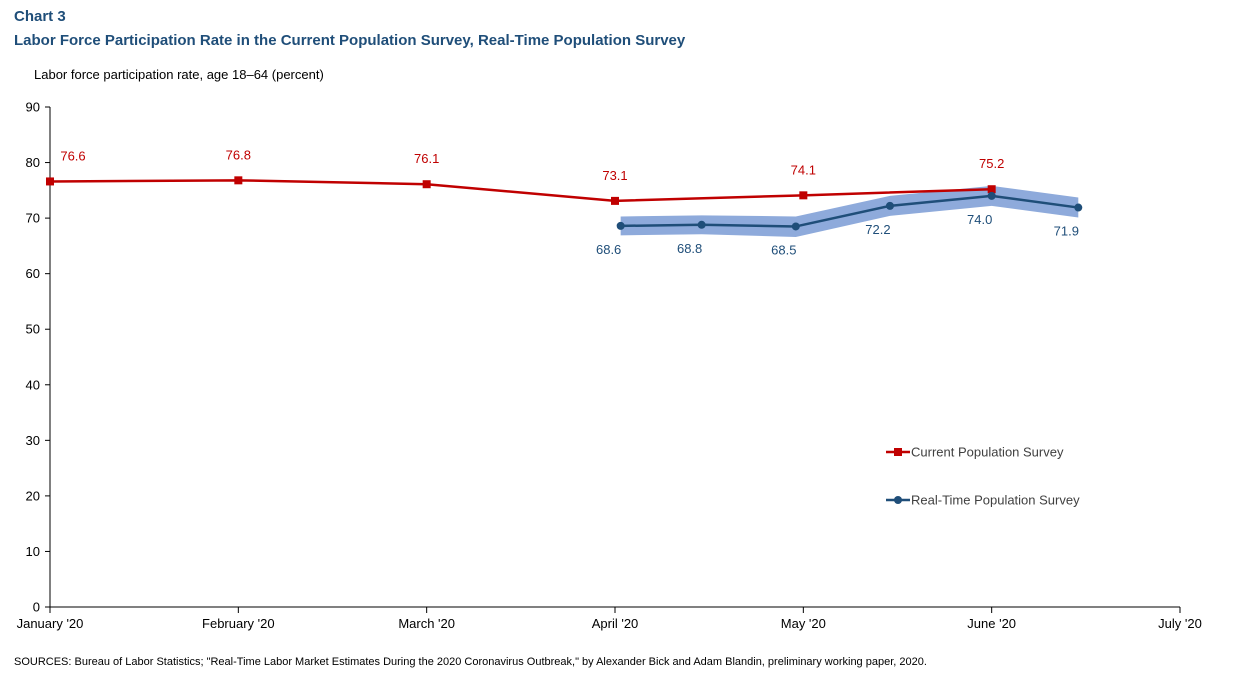  What do you see at coordinates (238, 154) in the screenshot?
I see `data-label: 76.8` at bounding box center [238, 154].